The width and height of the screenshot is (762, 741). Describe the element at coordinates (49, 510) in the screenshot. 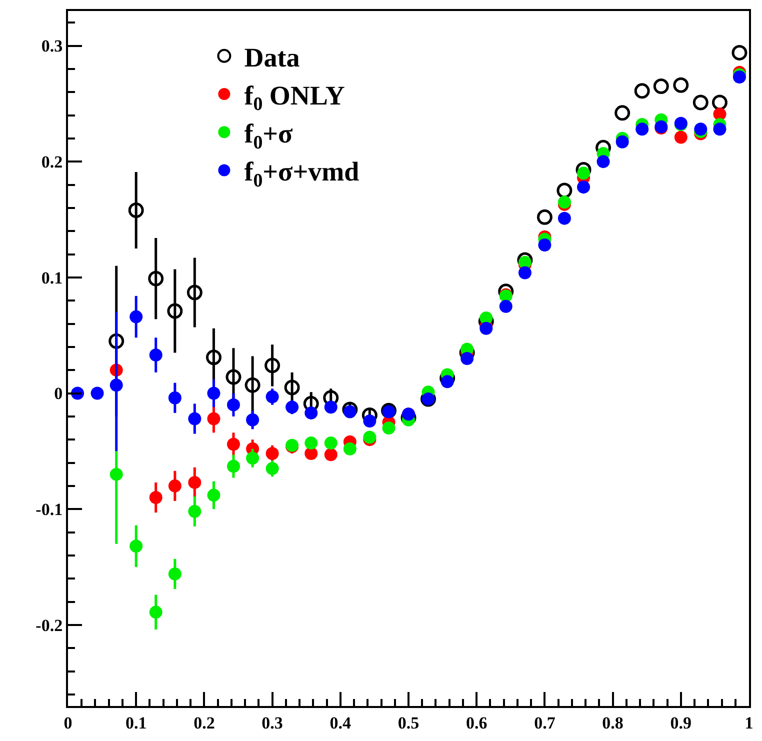

I see `y-tick-label: -0.1` at that location.